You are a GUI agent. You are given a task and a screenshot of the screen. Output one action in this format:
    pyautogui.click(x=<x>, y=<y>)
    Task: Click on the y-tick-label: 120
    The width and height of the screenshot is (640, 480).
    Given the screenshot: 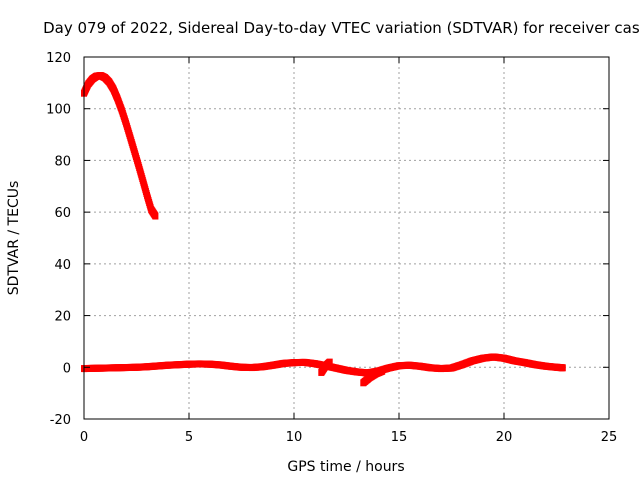 What is the action you would take?
    pyautogui.click(x=58, y=58)
    